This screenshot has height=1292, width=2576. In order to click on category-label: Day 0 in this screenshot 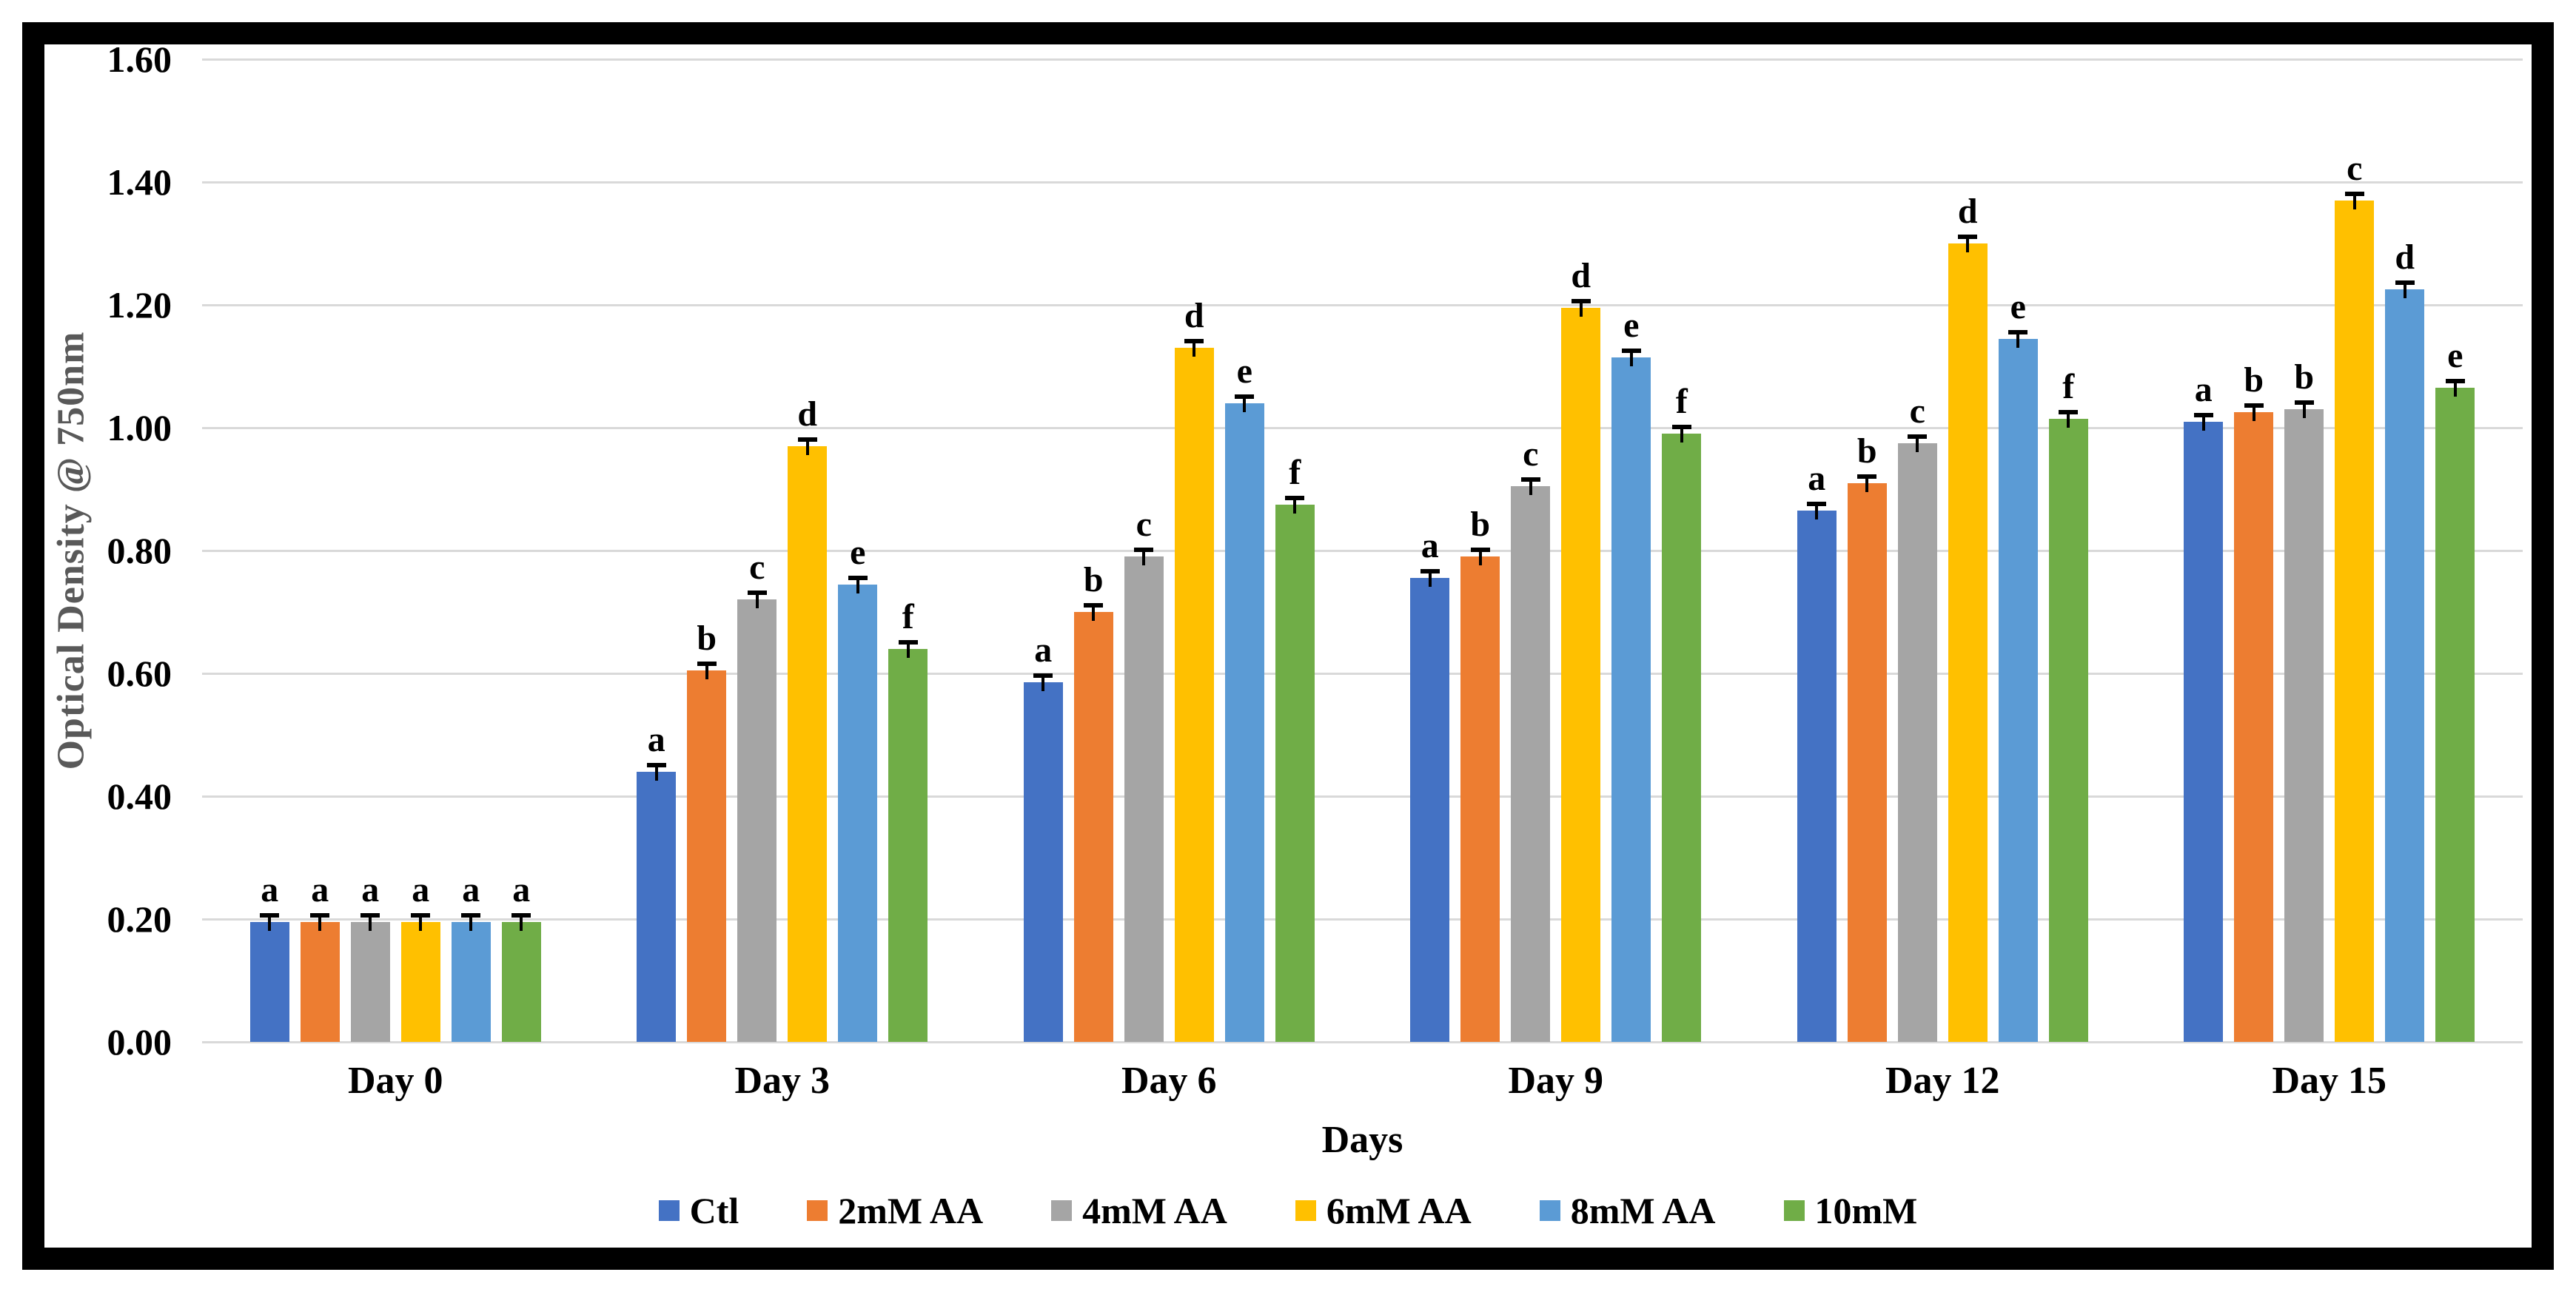, I will do `click(395, 1081)`.